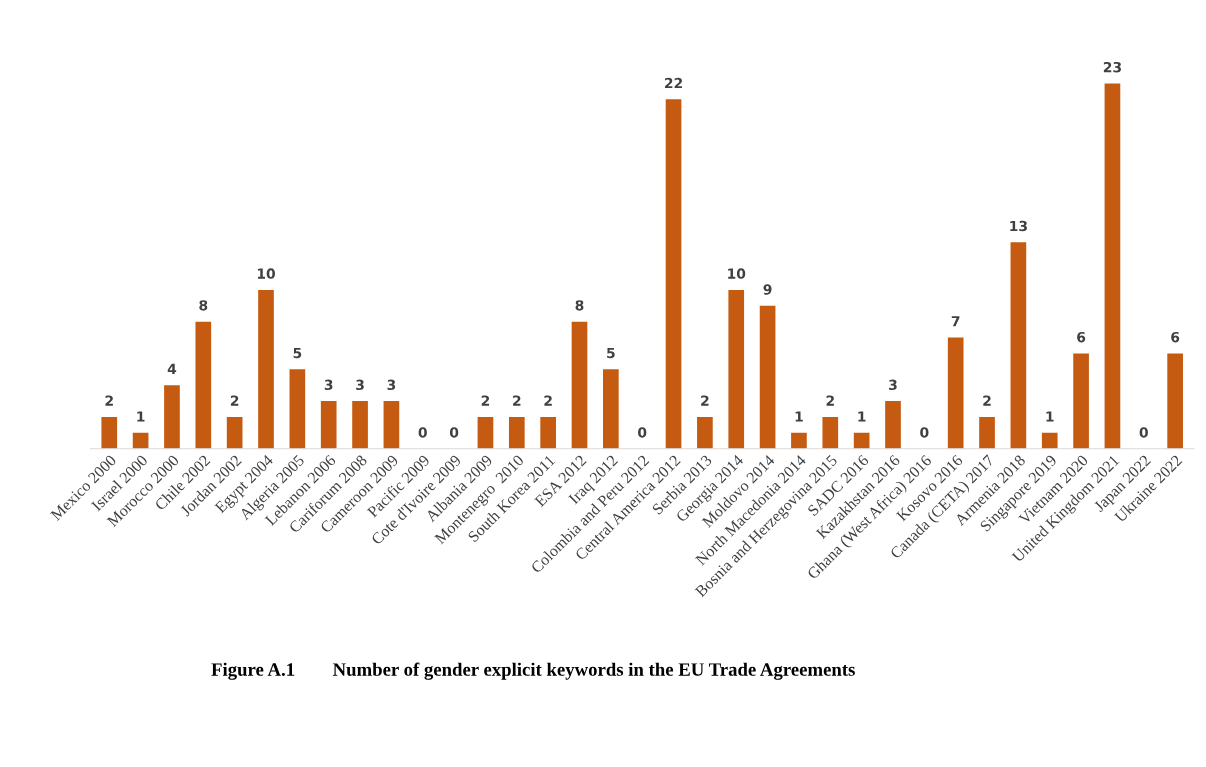  What do you see at coordinates (172, 368) in the screenshot?
I see `data-label: 4` at bounding box center [172, 368].